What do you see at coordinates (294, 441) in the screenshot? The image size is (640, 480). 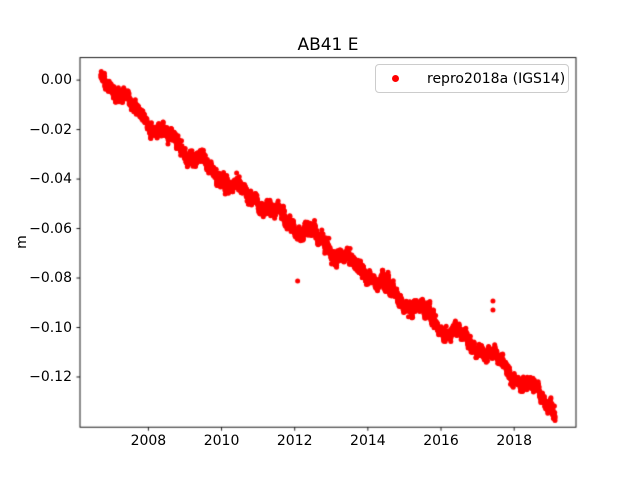 I see `x-tick-label: 2012` at bounding box center [294, 441].